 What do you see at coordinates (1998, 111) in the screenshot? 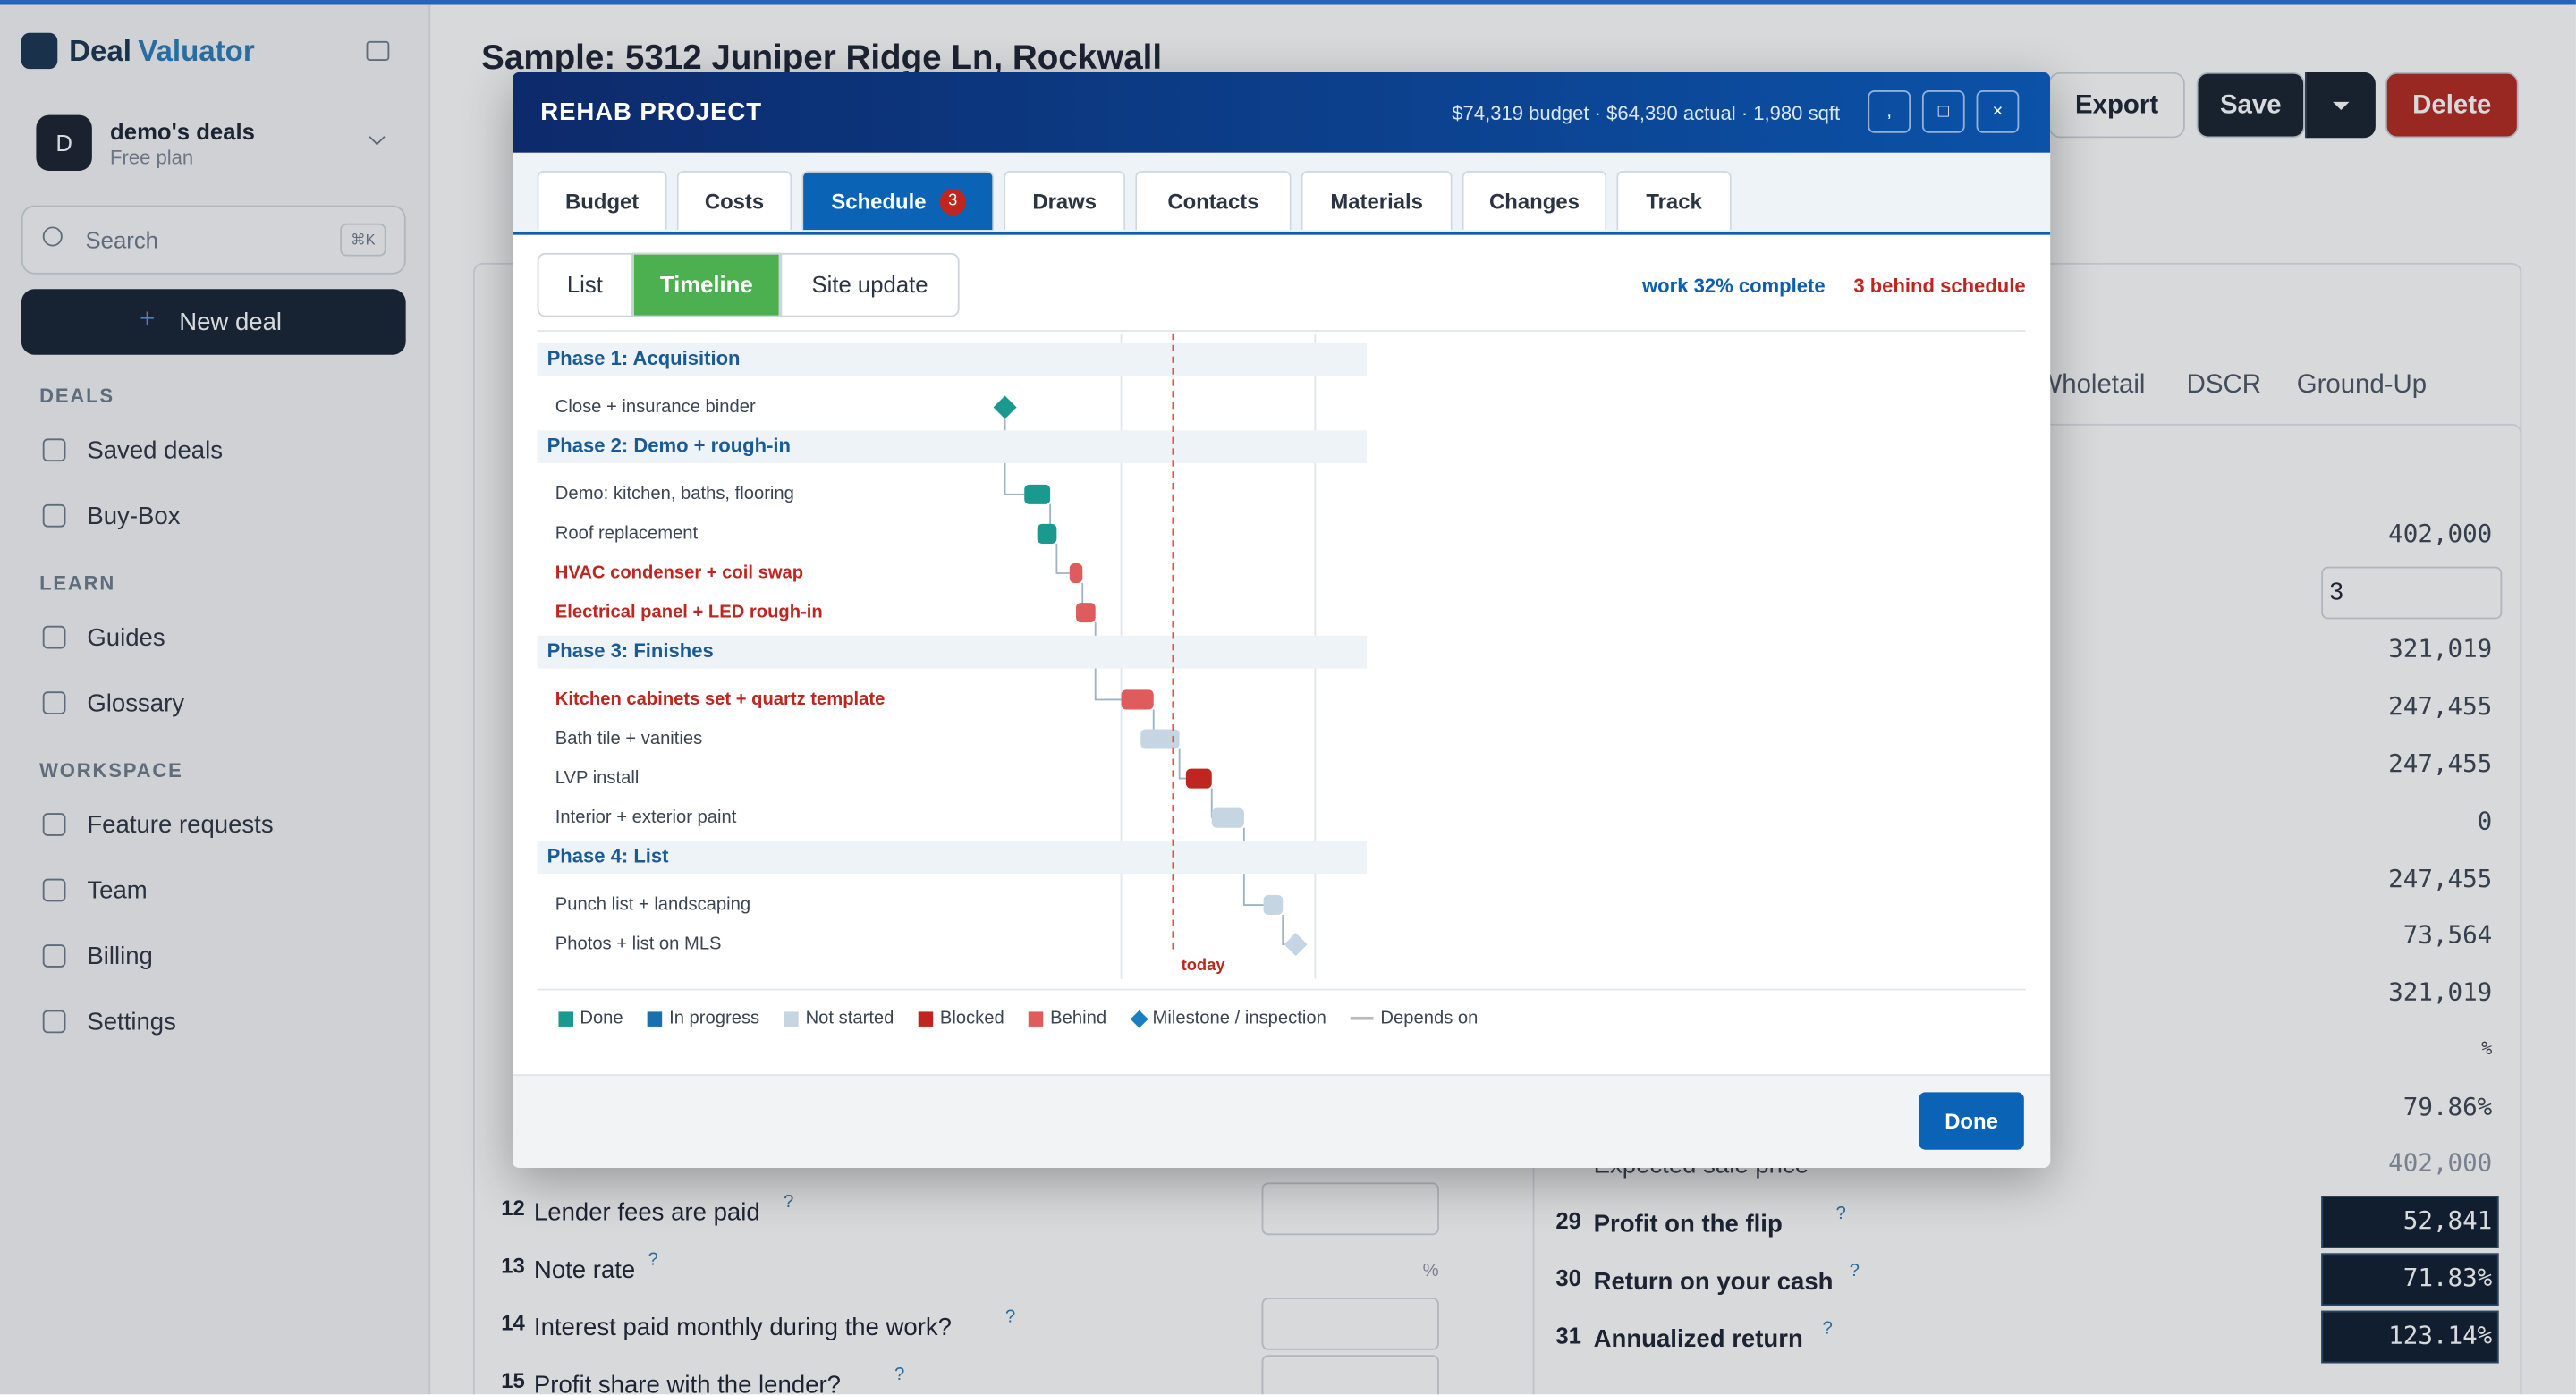
I see `window-control: ×` at bounding box center [1998, 111].